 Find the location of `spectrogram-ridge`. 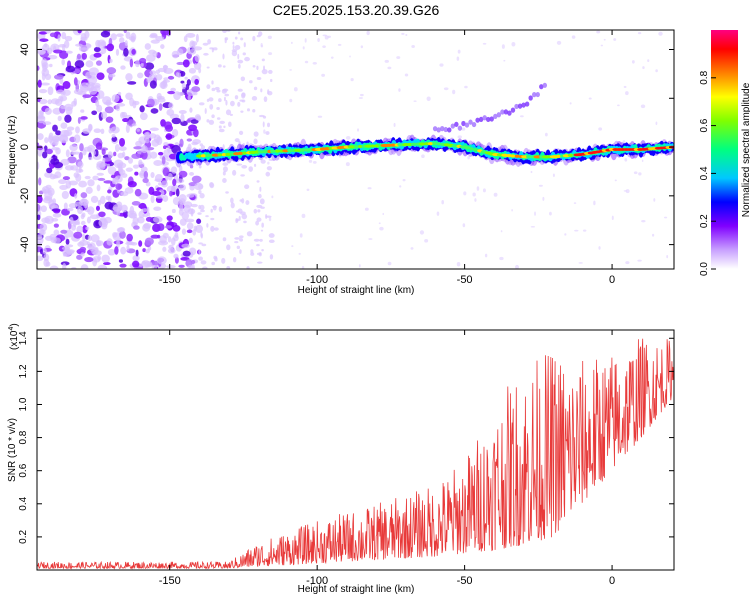

spectrogram-ridge is located at coordinates (424, 125).